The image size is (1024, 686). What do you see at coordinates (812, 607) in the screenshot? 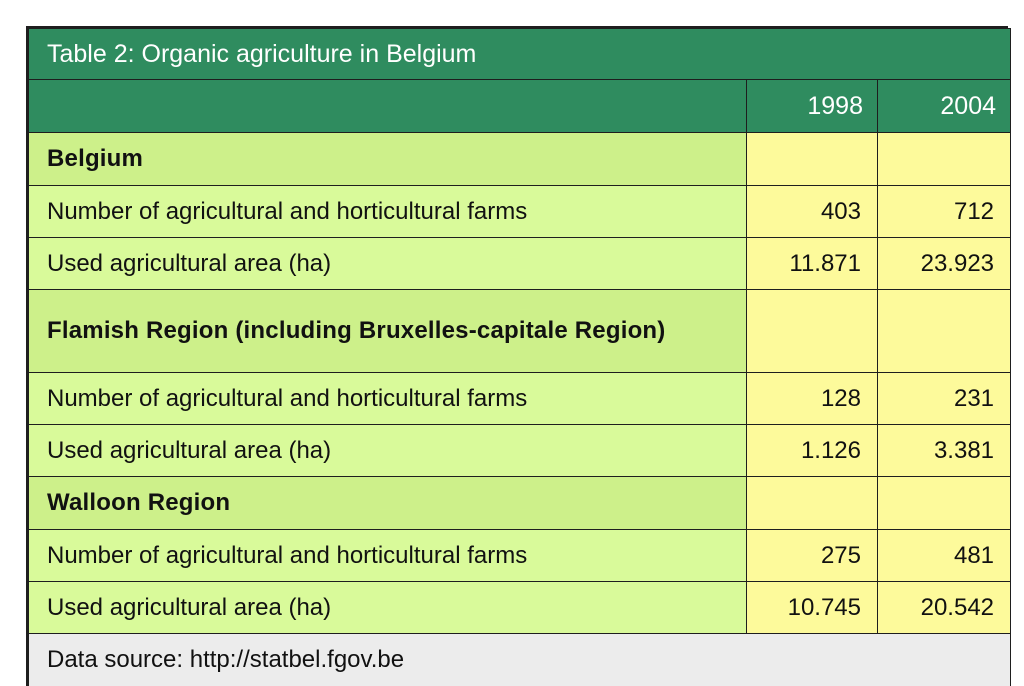
I see `value-1998: 10.745` at bounding box center [812, 607].